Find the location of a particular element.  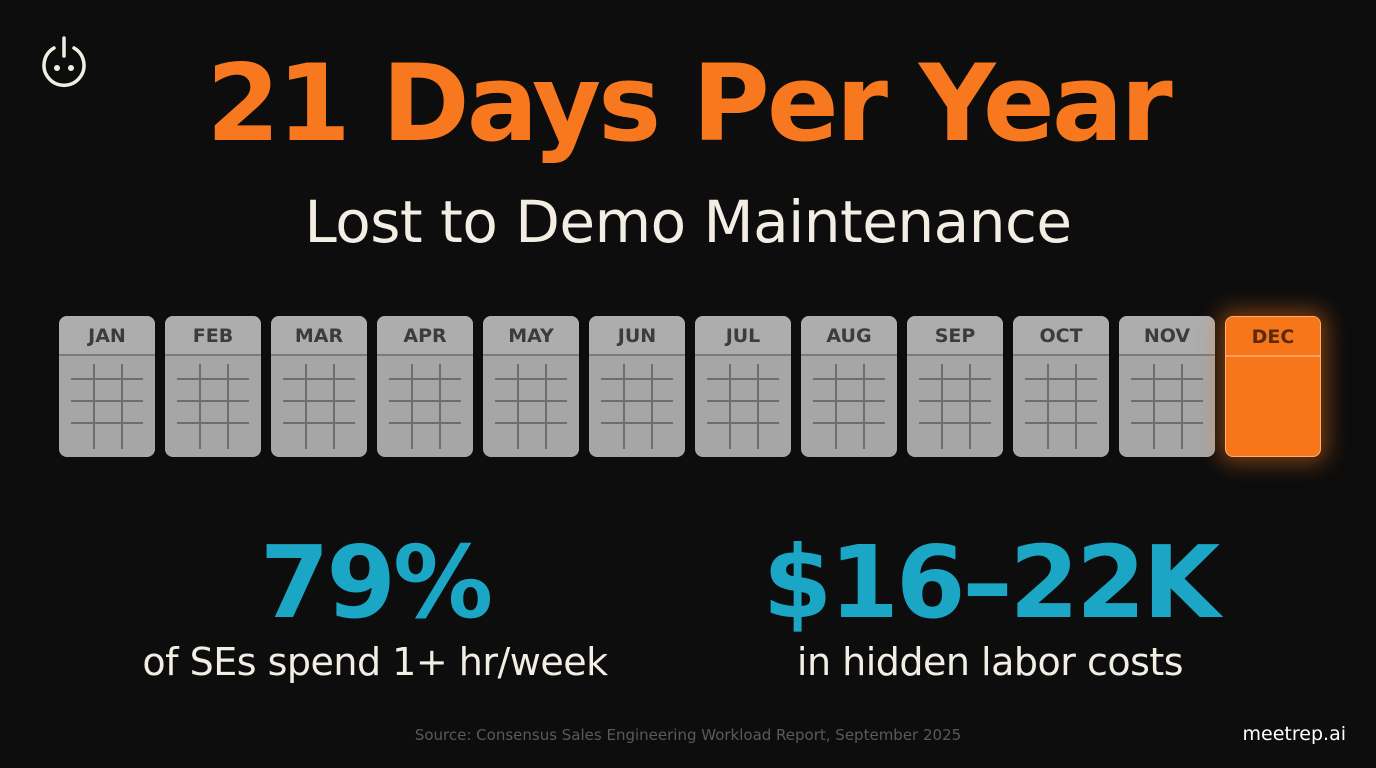

stat-percent-value: 79% is located at coordinates (376, 582).